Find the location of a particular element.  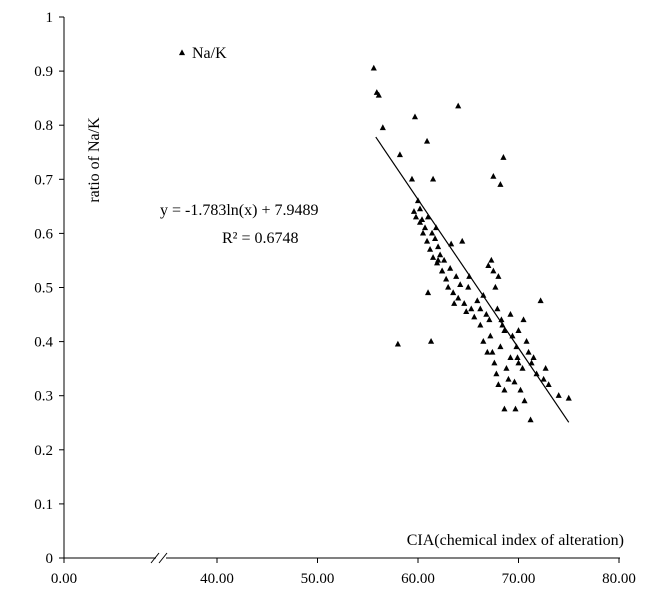

x-ticks: 0.00 40.00 50.00 60.00 70.00 80.00 is located at coordinates (343, 572).